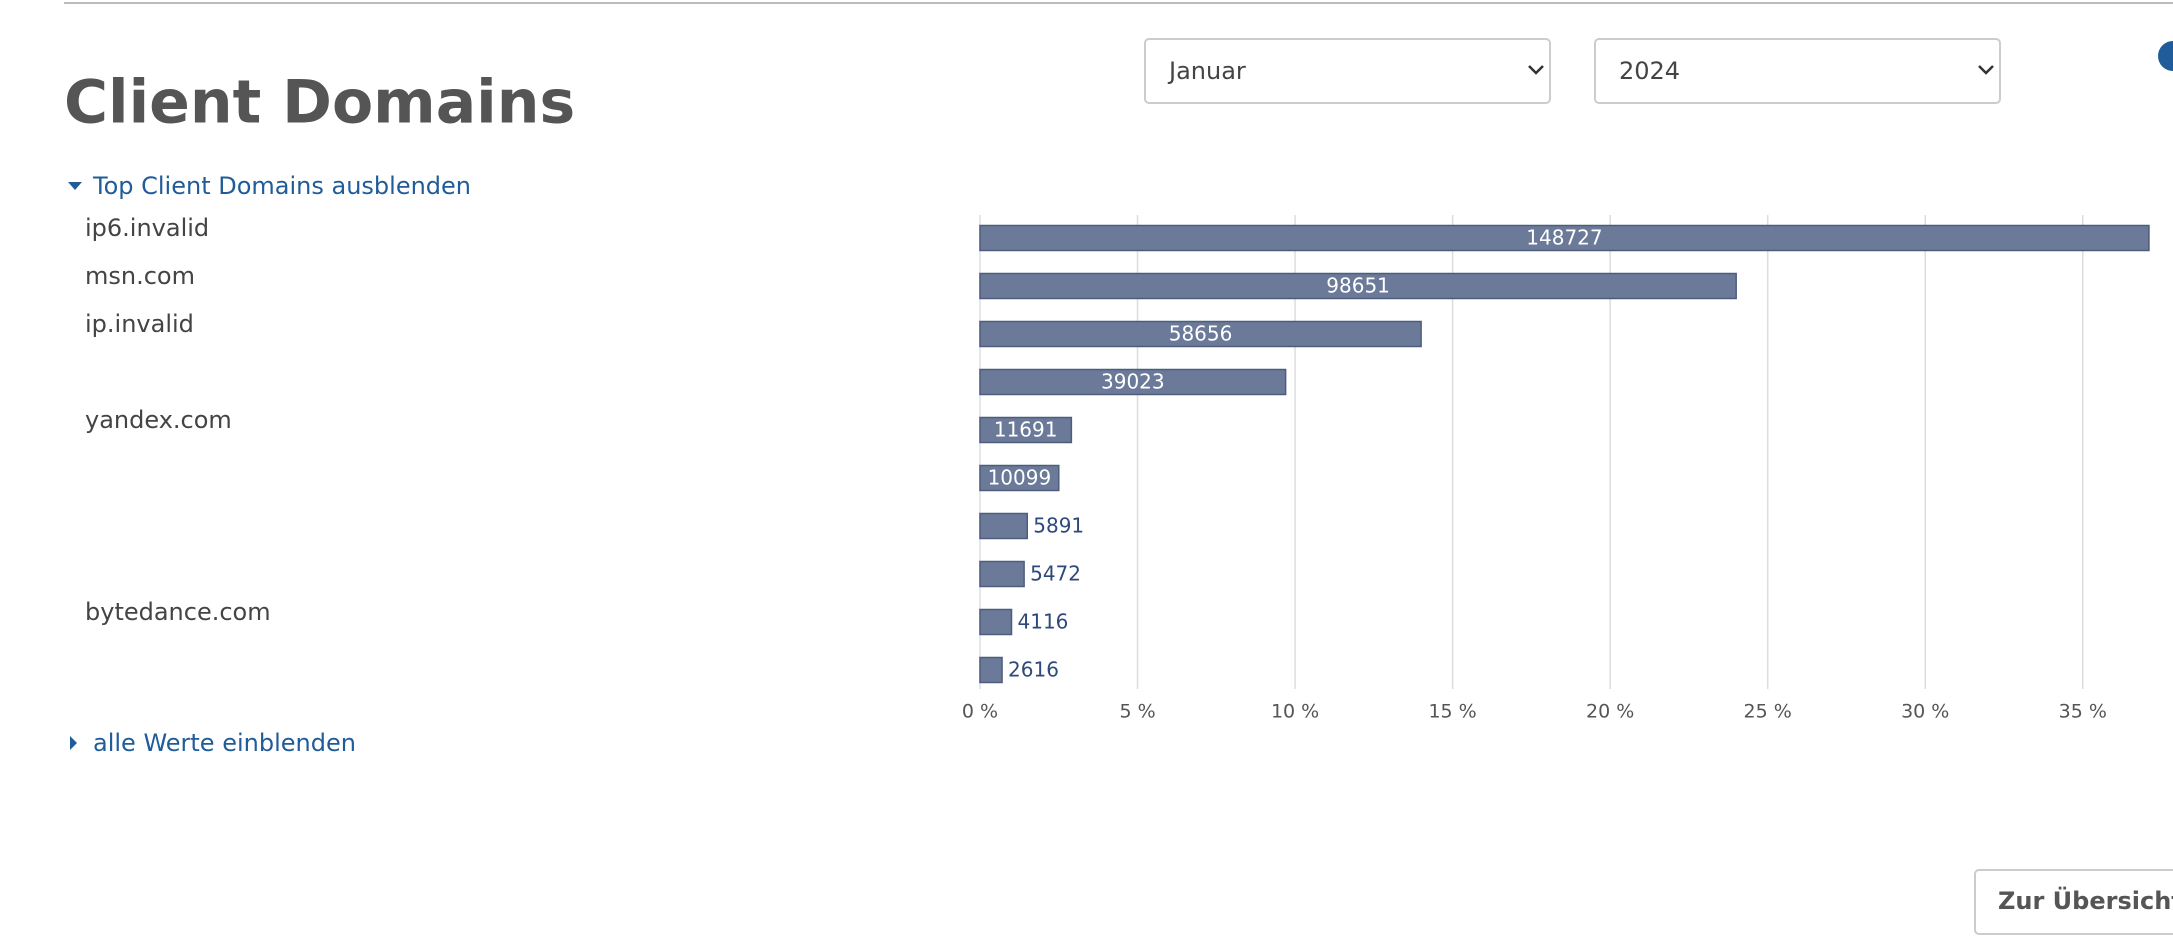 The image size is (2173, 941). What do you see at coordinates (2083, 712) in the screenshot?
I see `x-tick-label: 35 %` at bounding box center [2083, 712].